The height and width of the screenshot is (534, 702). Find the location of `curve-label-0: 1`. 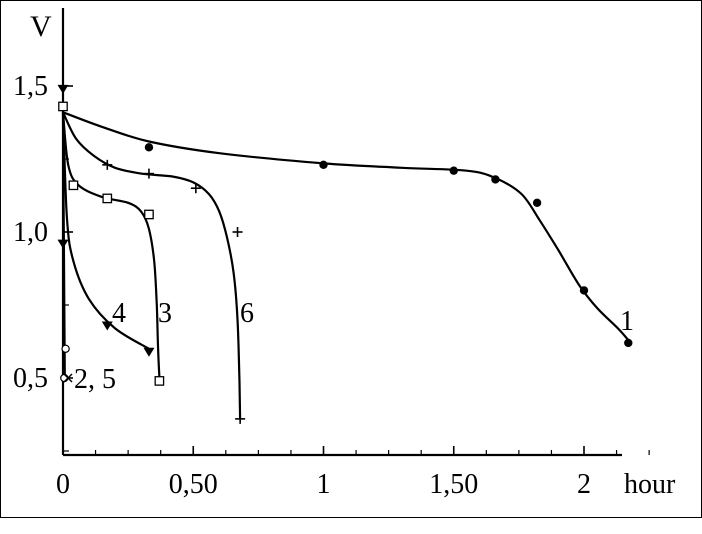

curve-label-0: 1 is located at coordinates (627, 321).